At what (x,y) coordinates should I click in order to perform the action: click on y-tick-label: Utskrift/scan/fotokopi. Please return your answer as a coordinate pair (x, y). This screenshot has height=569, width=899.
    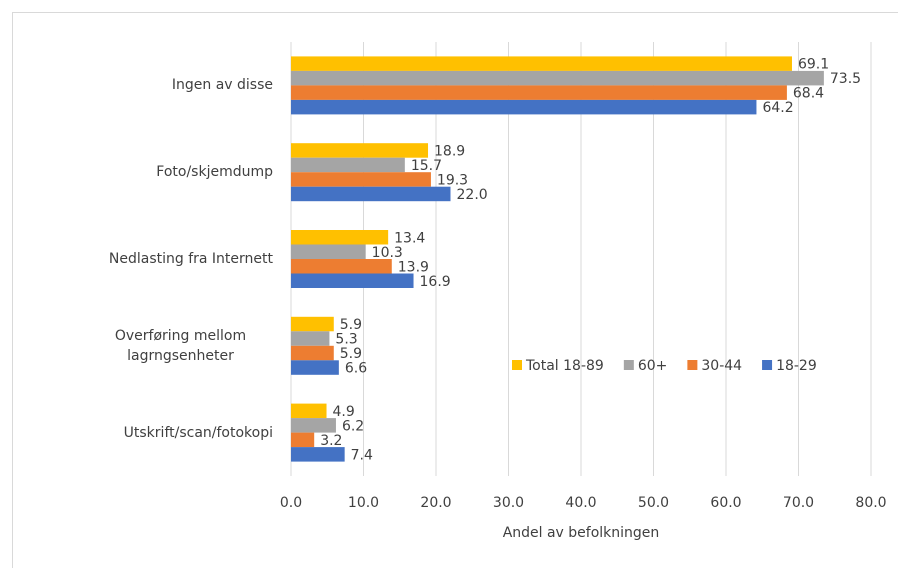
    Looking at the image, I should click on (198, 433).